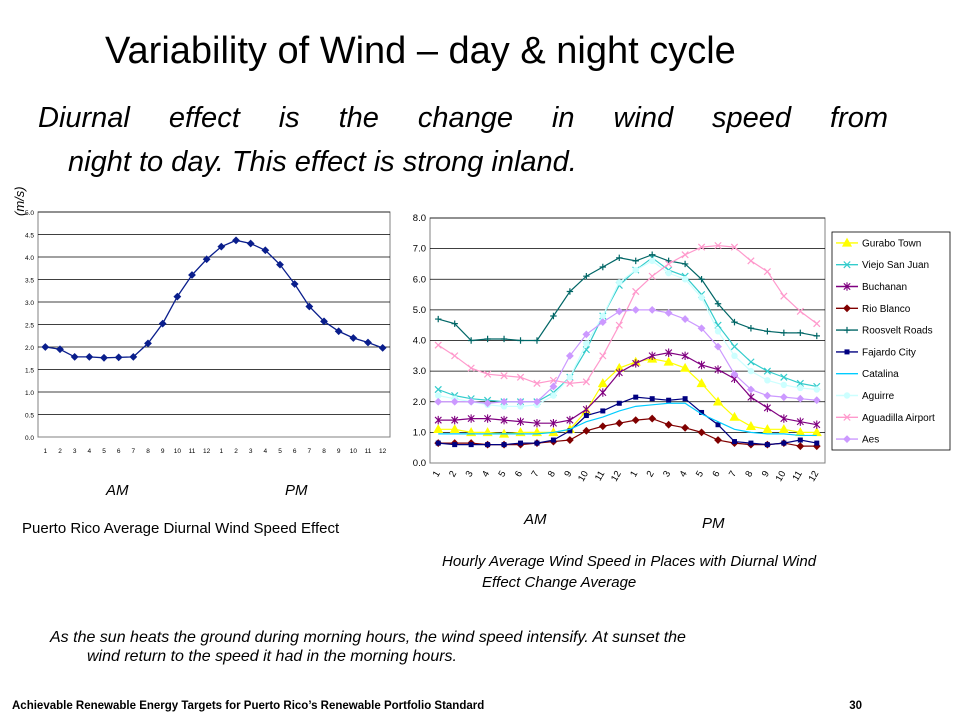  Describe the element at coordinates (295, 451) in the screenshot. I see `x-tick-label: 6` at that location.